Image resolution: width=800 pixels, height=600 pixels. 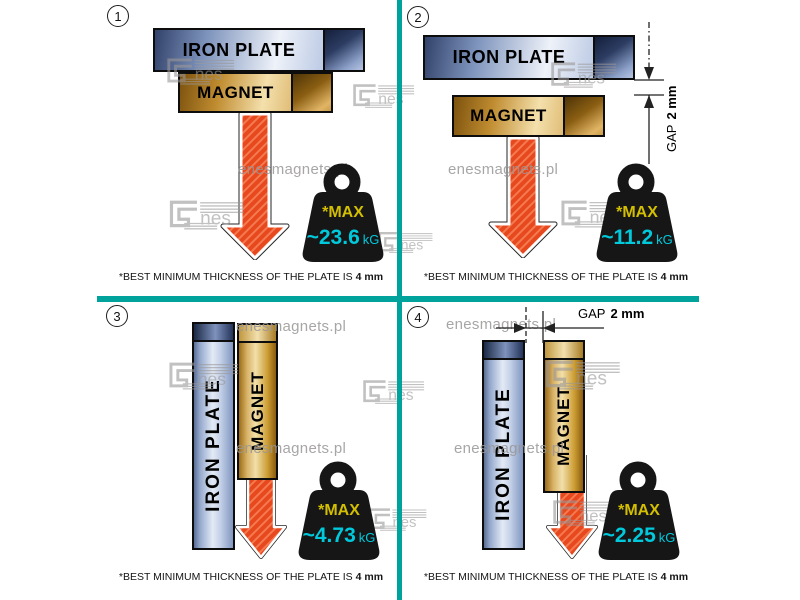 I want to click on panel1-iron-plate: IRON PLATE, so click(x=259, y=50).